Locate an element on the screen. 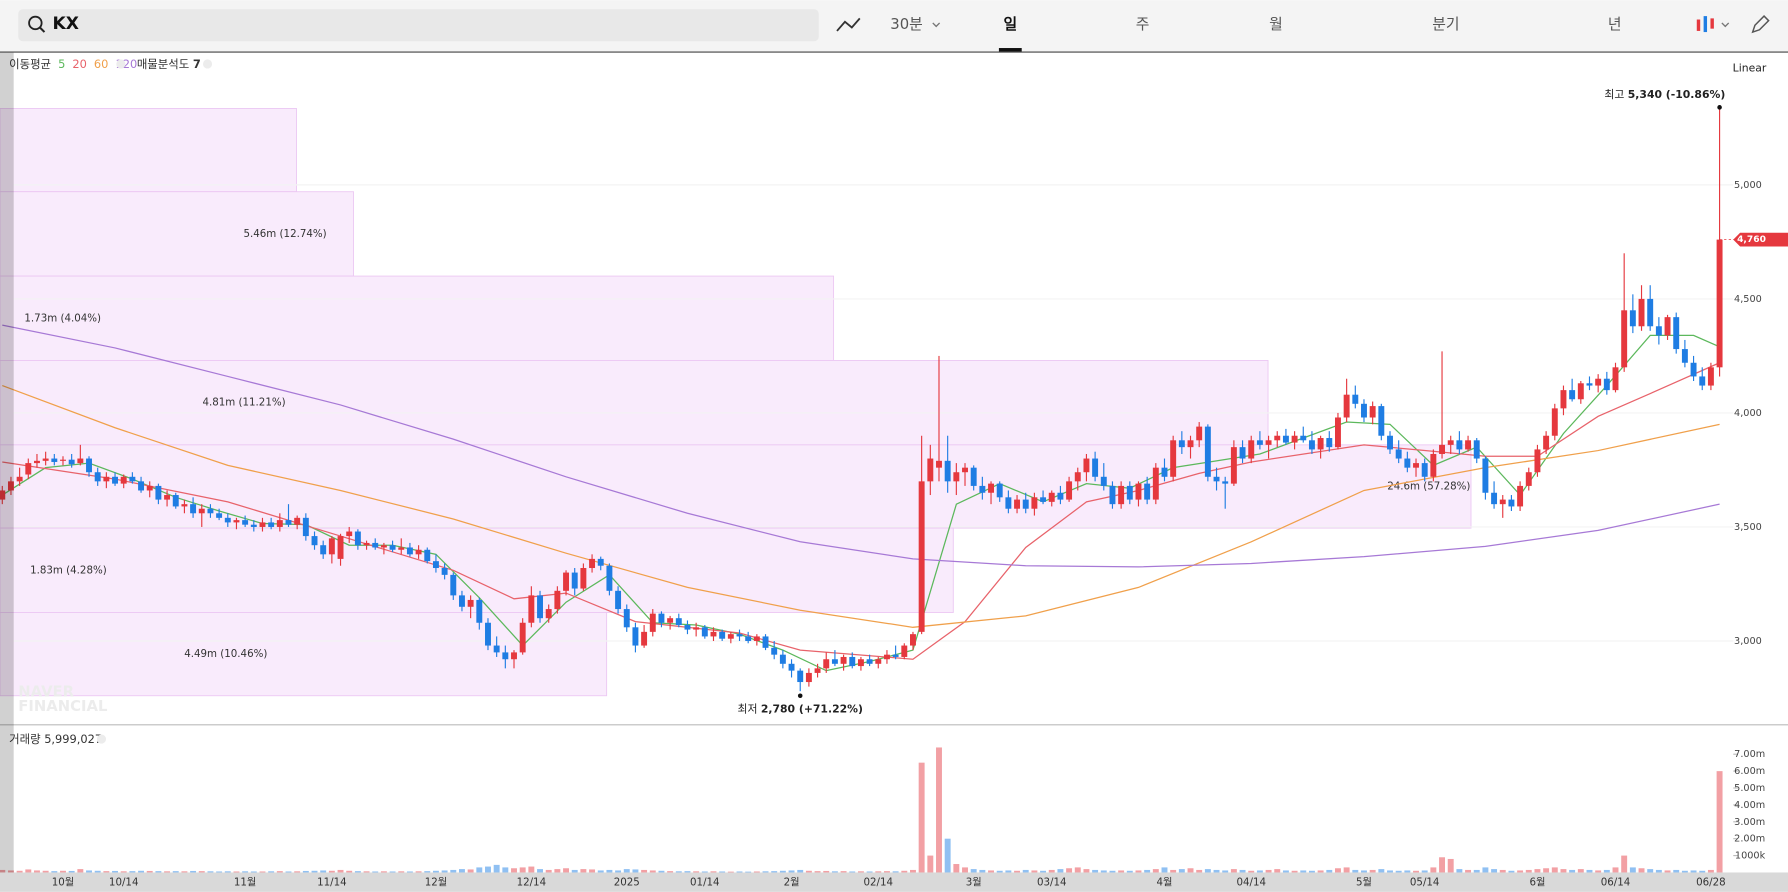 The height and width of the screenshot is (892, 1788). period-tab: 분기 is located at coordinates (1445, 24).